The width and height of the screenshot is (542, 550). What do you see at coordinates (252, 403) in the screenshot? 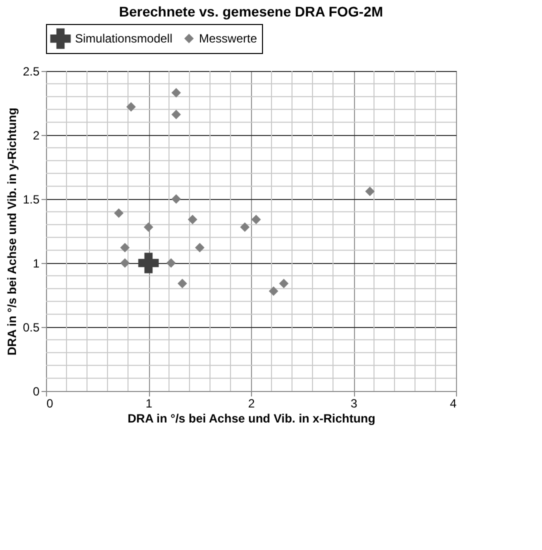
I see `x-tick-label: 2` at bounding box center [252, 403].